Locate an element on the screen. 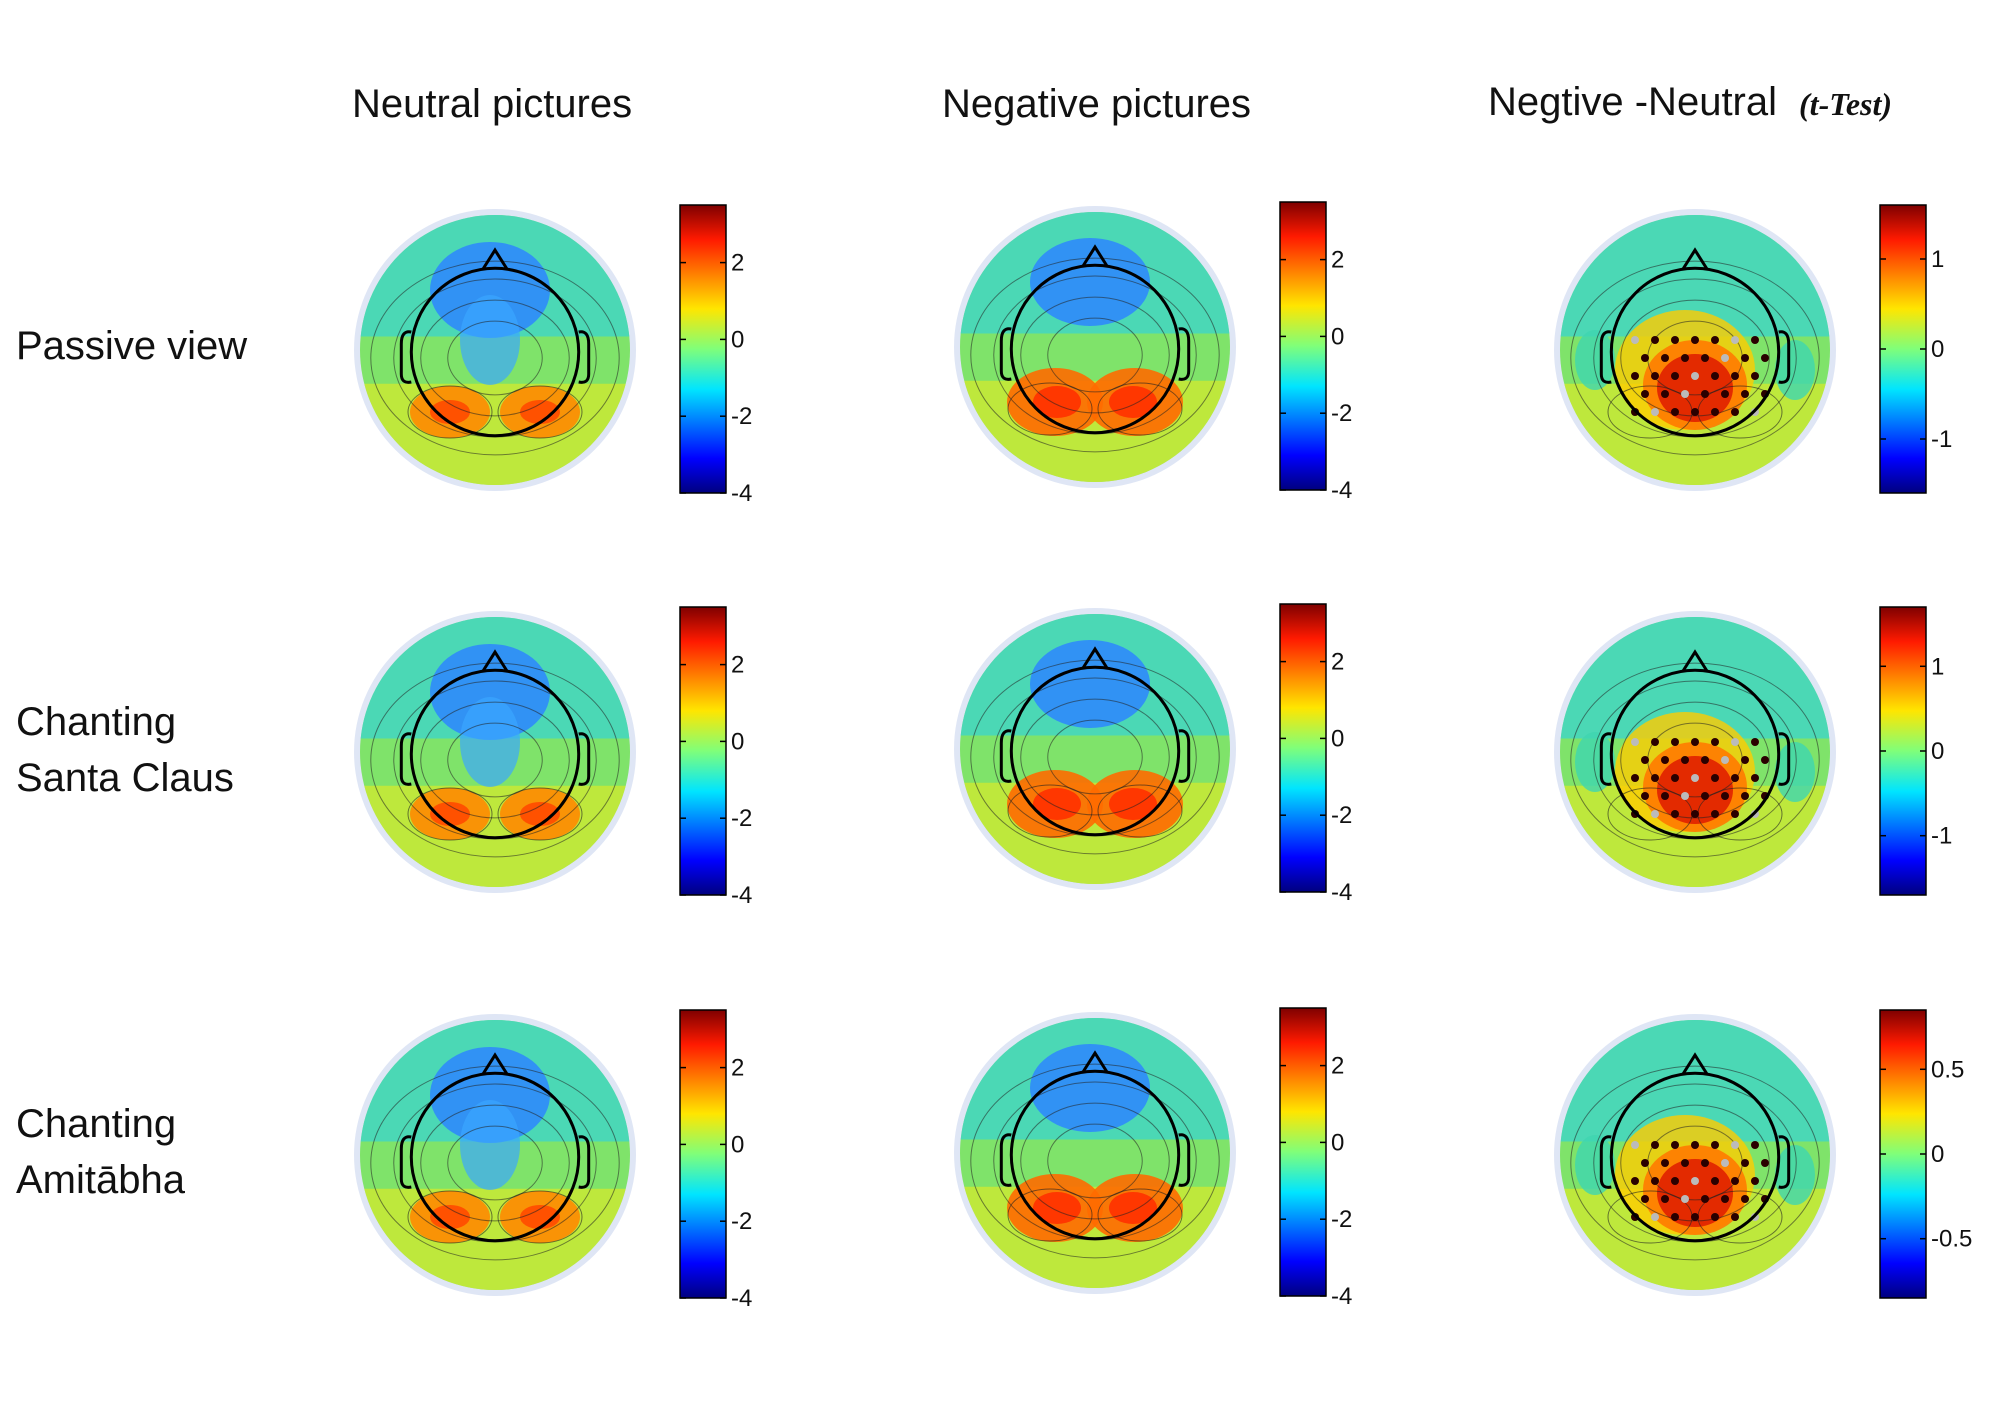 This screenshot has width=2000, height=1414. colorbar-tick-label: 1 is located at coordinates (1937, 259).